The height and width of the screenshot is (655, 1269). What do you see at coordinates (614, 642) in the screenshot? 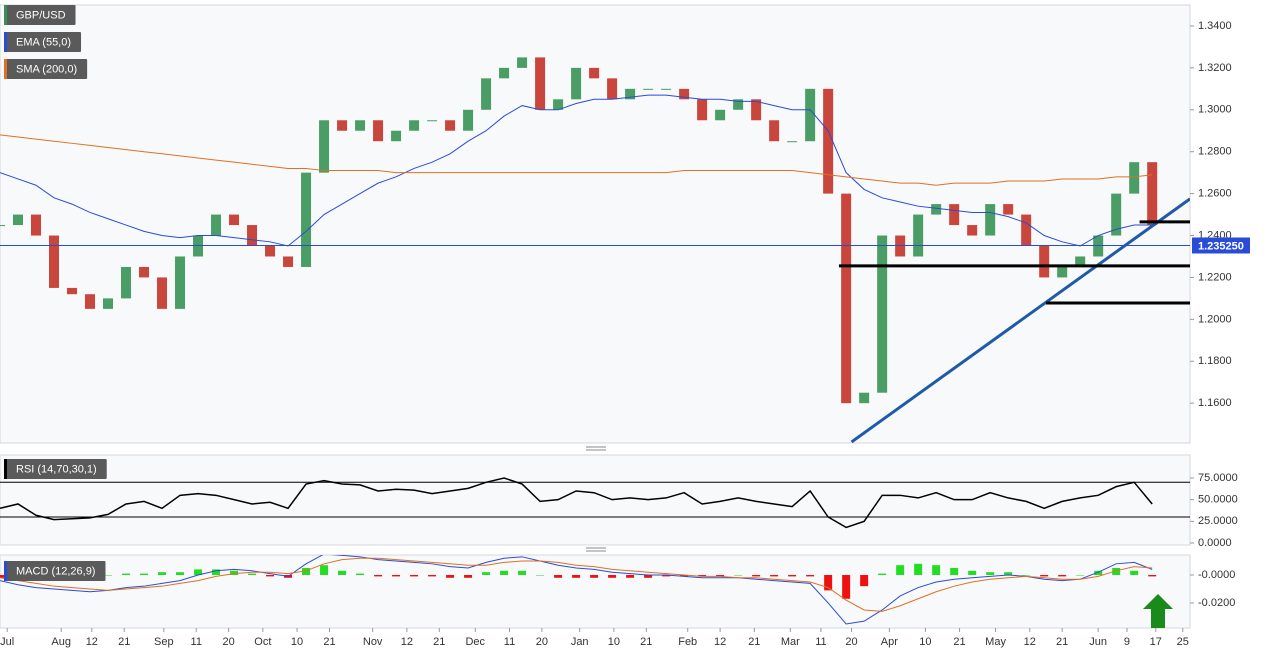
I see `x-tick-label: 10` at bounding box center [614, 642].